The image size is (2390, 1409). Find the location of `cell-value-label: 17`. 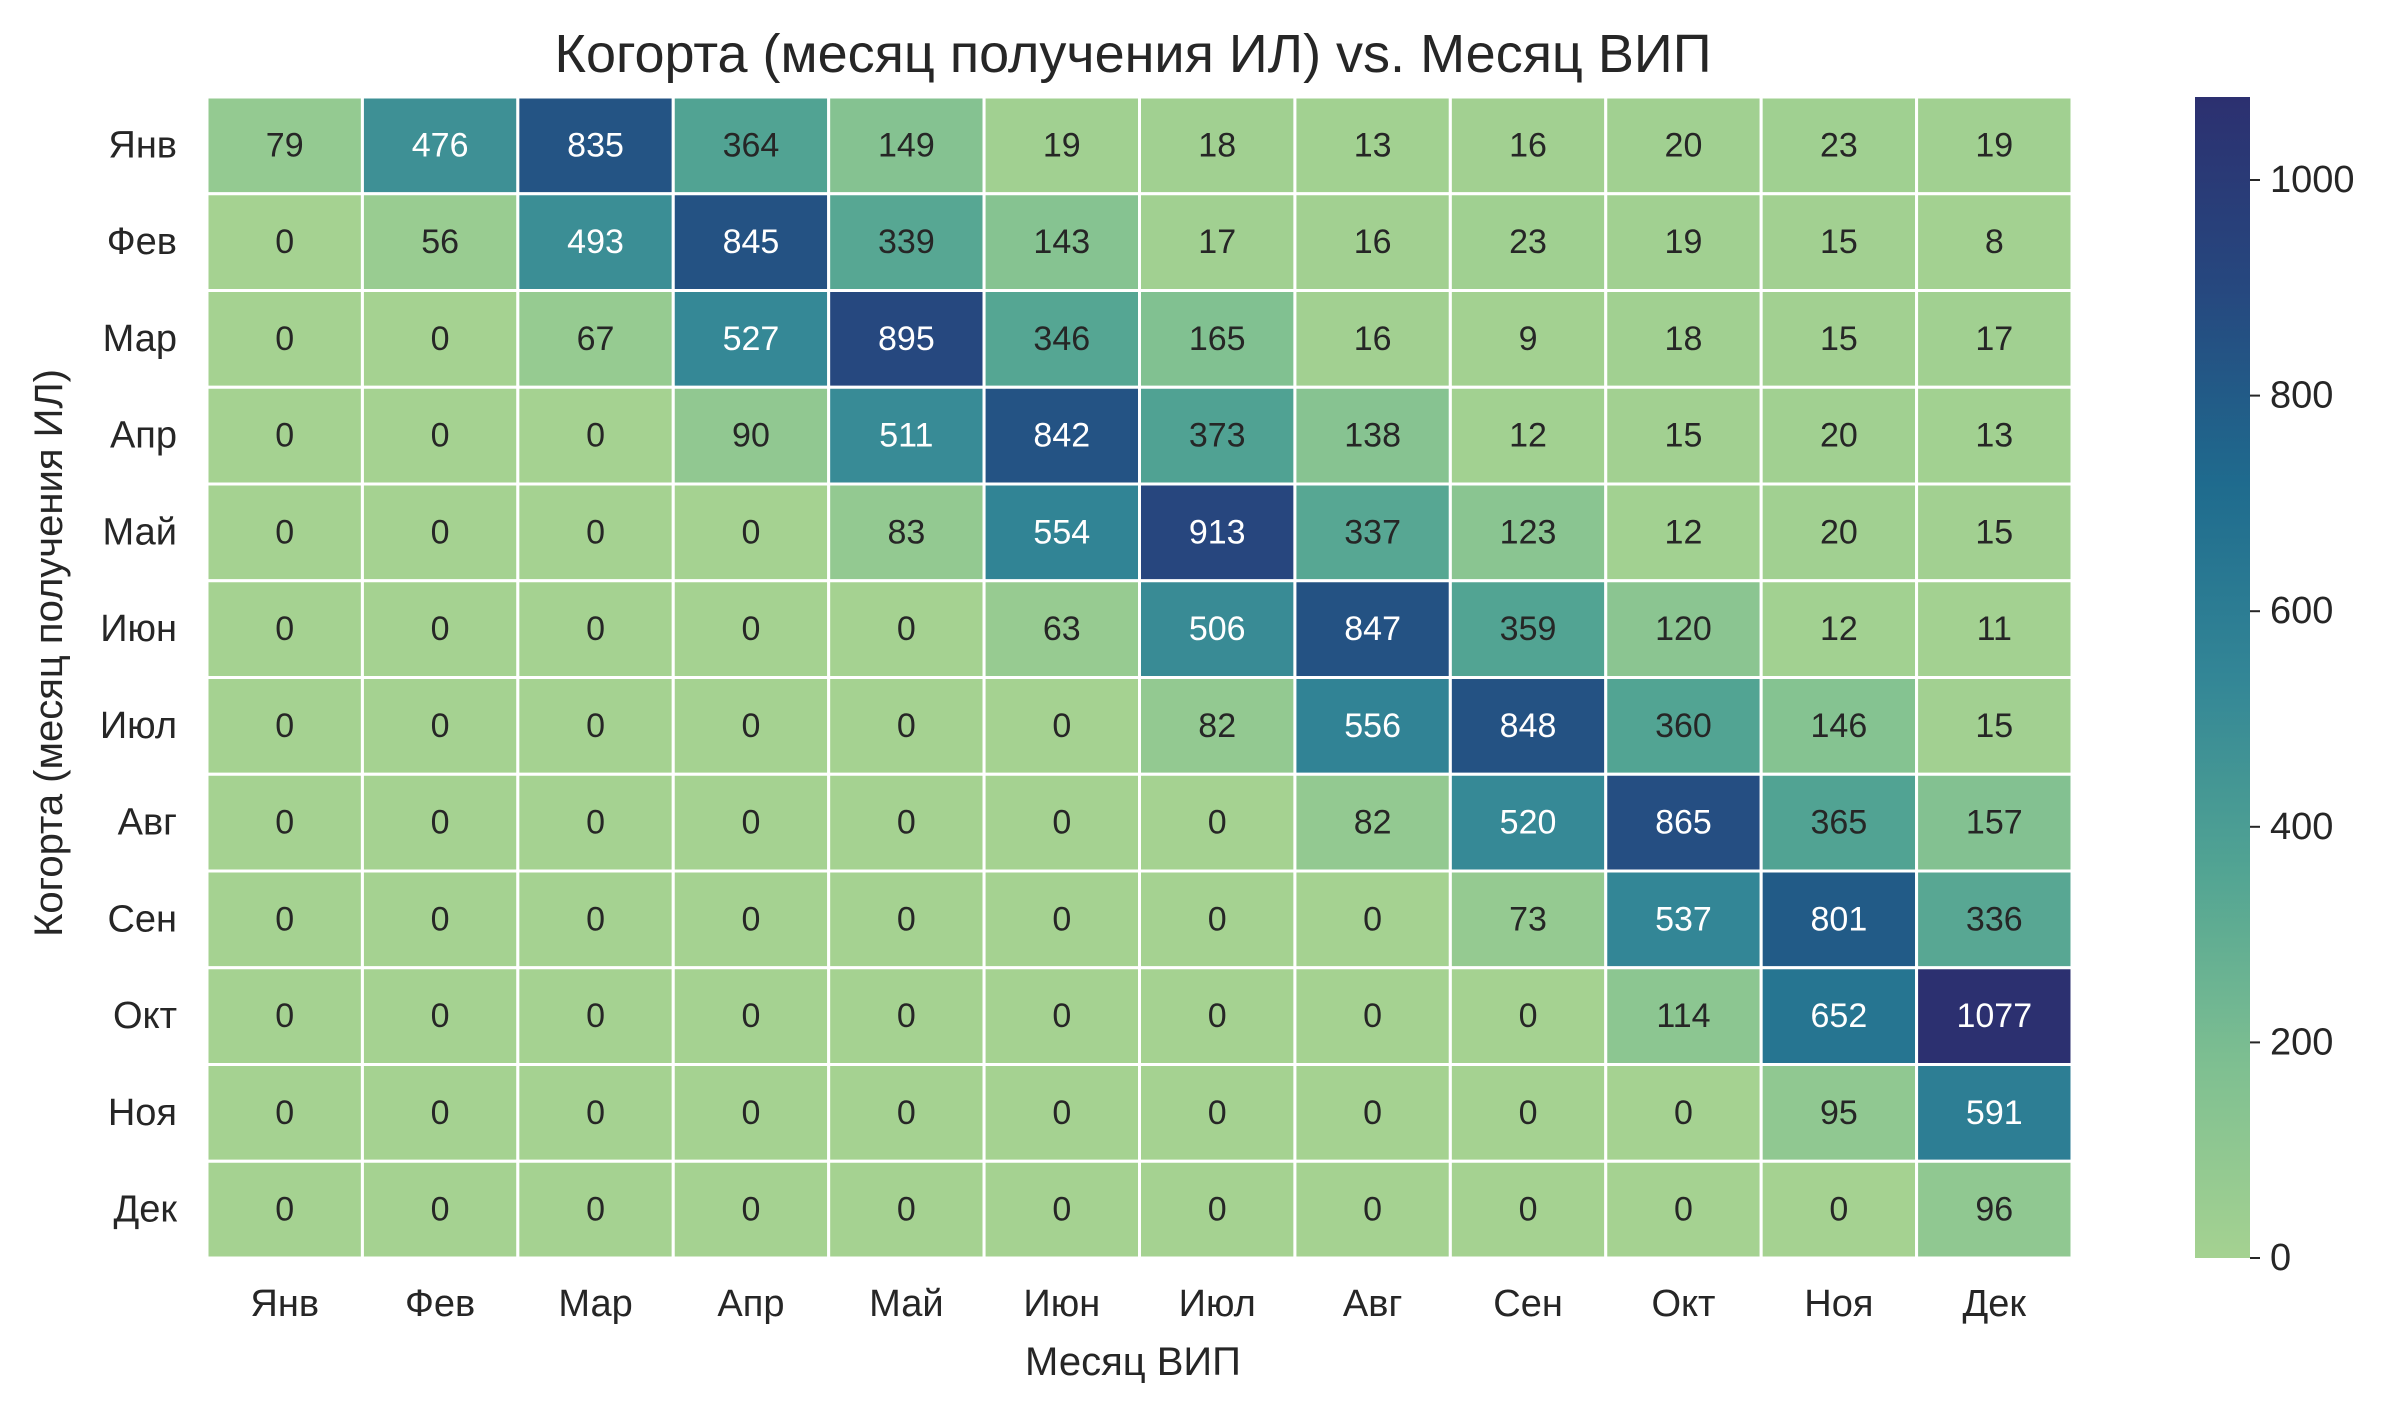

cell-value-label: 17 is located at coordinates (1994, 339).